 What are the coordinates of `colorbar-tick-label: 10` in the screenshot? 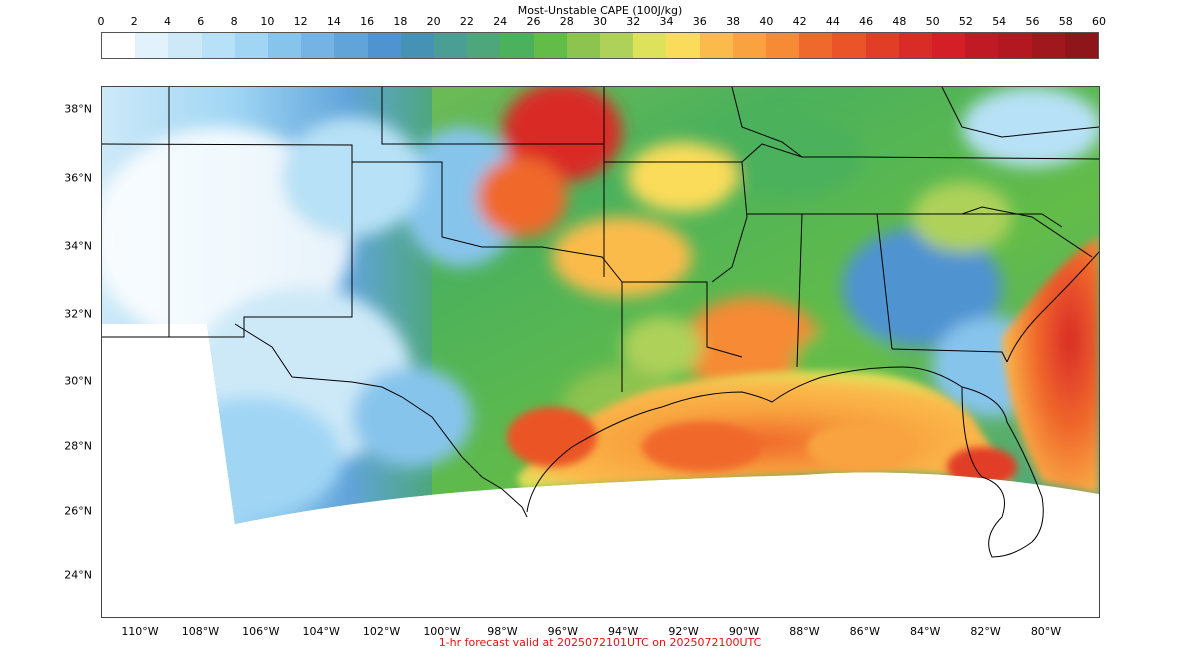 It's located at (267, 21).